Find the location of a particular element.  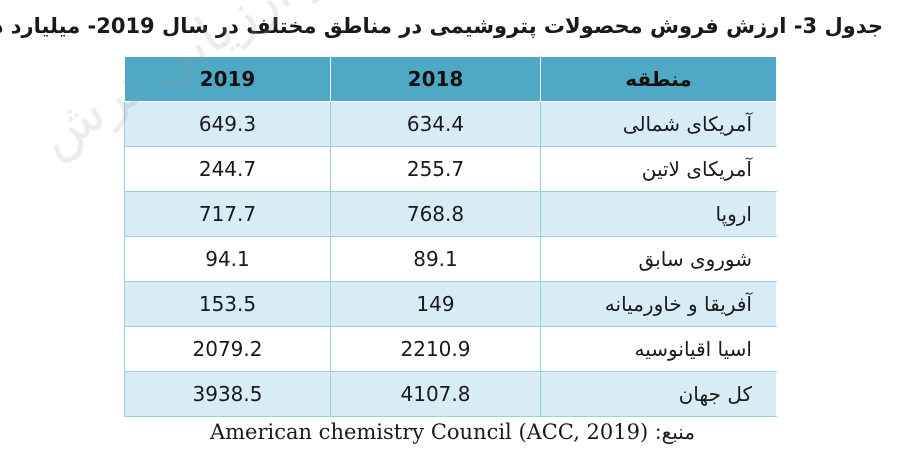

source-label: منبع: is located at coordinates (675, 432).